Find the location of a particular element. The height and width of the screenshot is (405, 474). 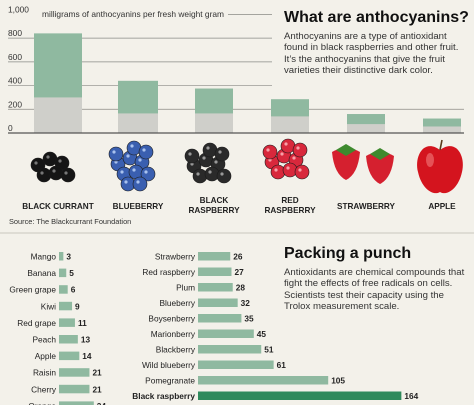

black-raspberry-icon is located at coordinates (208, 163).